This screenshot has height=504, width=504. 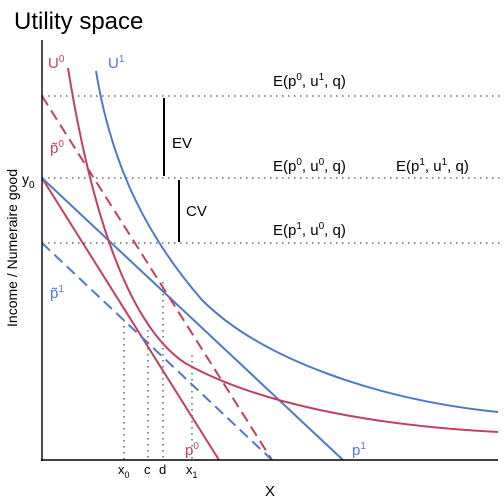 I want to click on label-e-p1-u1: E(p1, u1, q), so click(x=432, y=166).